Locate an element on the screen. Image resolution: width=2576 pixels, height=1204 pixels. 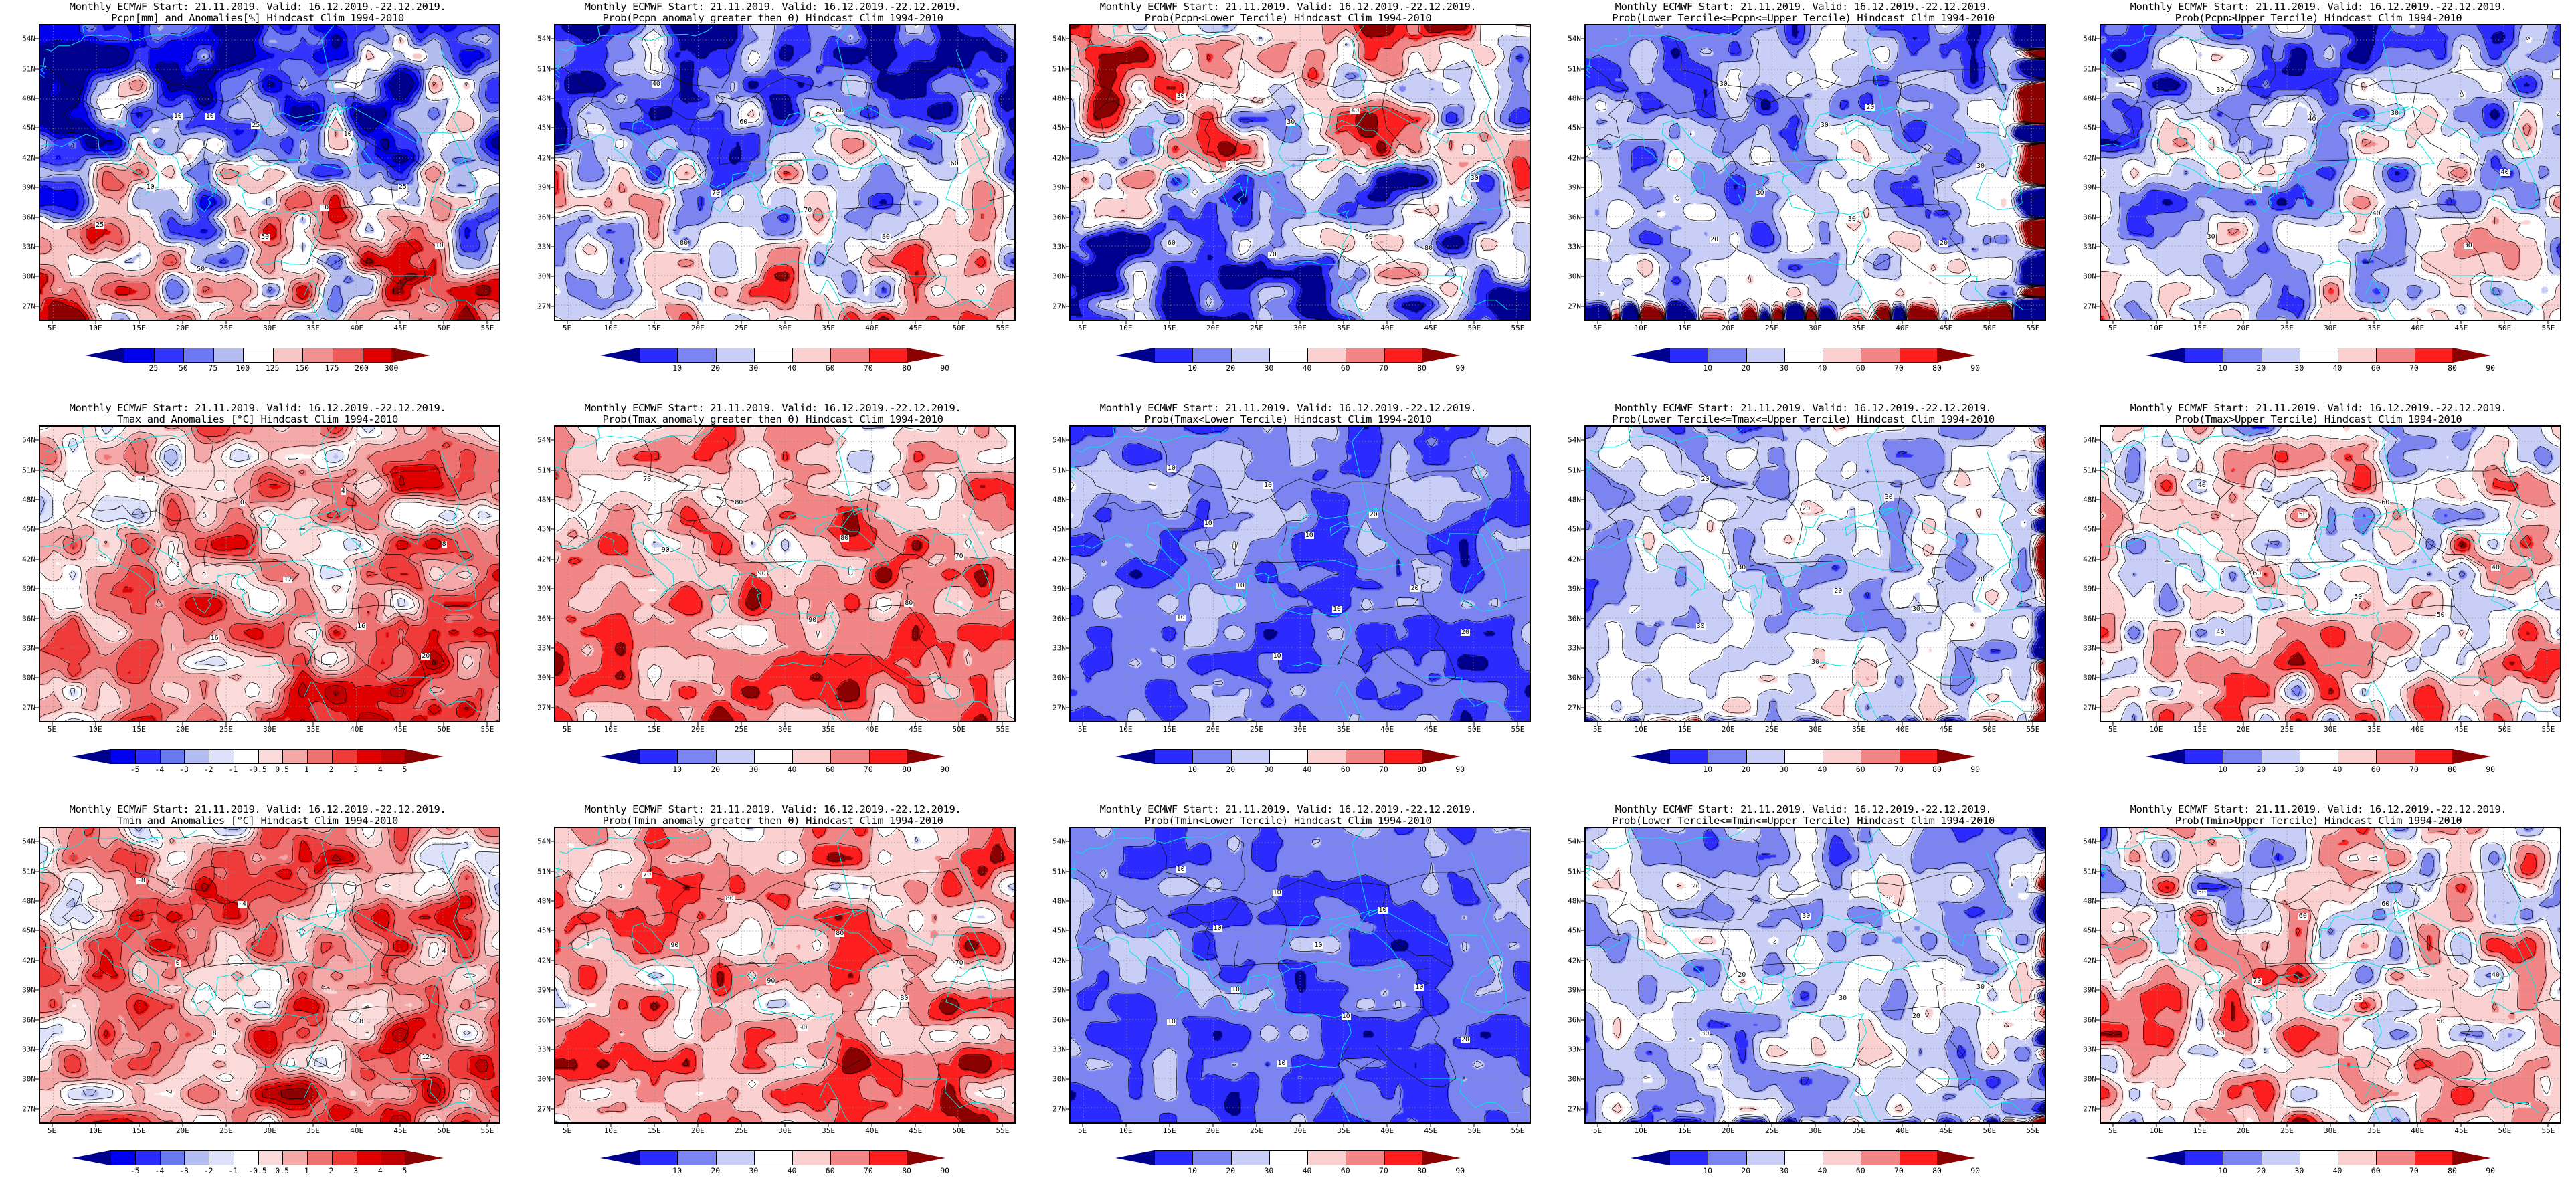
longitude-axis-label: 25E is located at coordinates (741, 729).